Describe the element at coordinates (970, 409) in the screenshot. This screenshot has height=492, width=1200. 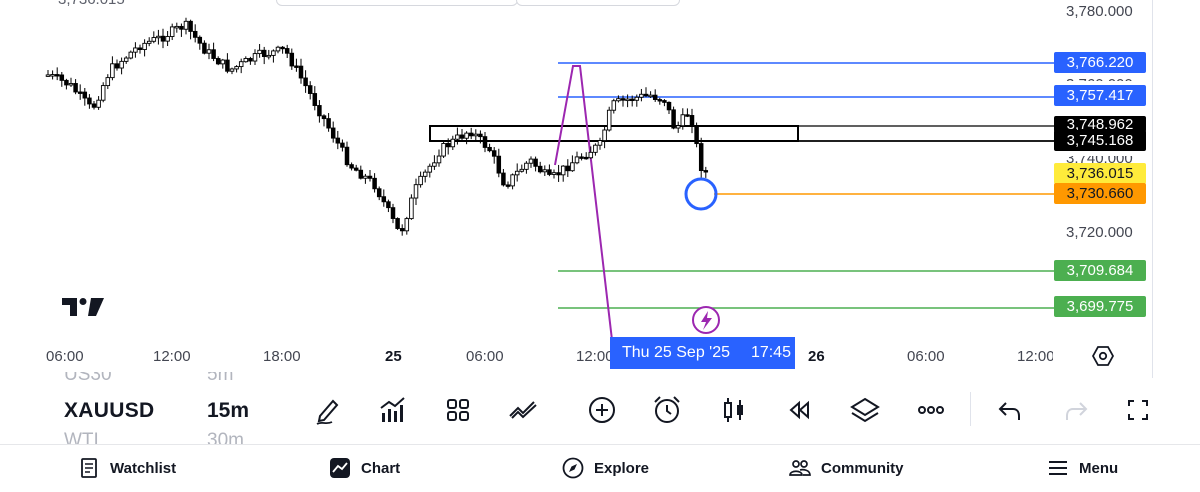
I see `toolbar-divider` at that location.